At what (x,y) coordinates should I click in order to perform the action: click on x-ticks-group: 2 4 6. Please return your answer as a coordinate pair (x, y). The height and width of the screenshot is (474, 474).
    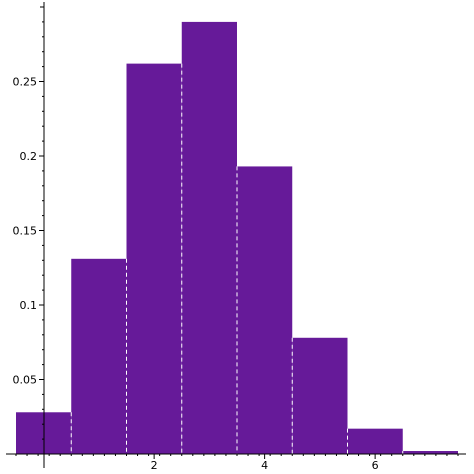
    Looking at the image, I should click on (265, 463).